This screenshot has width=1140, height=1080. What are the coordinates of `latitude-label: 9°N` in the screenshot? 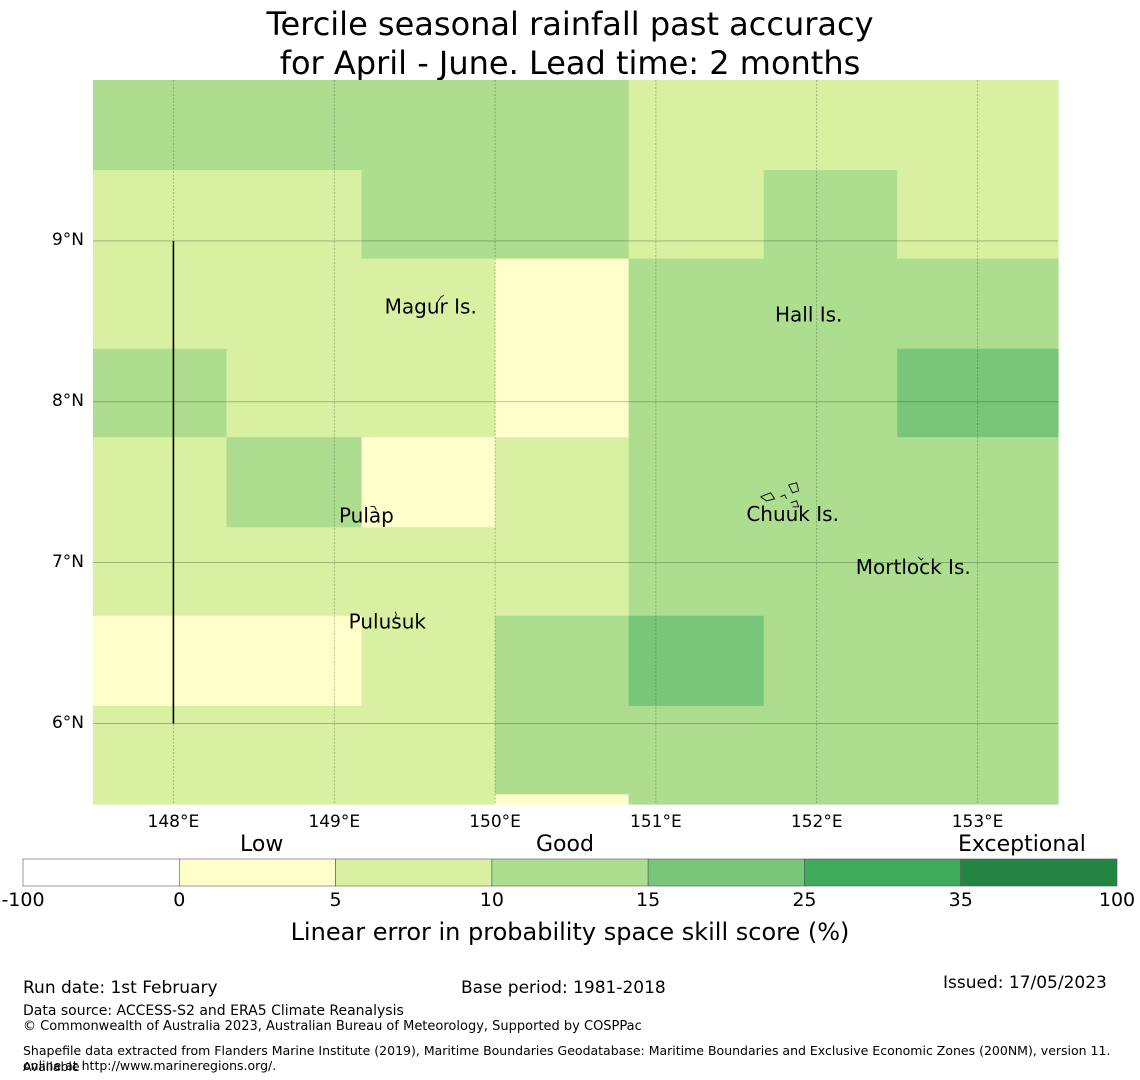 It's located at (67, 239).